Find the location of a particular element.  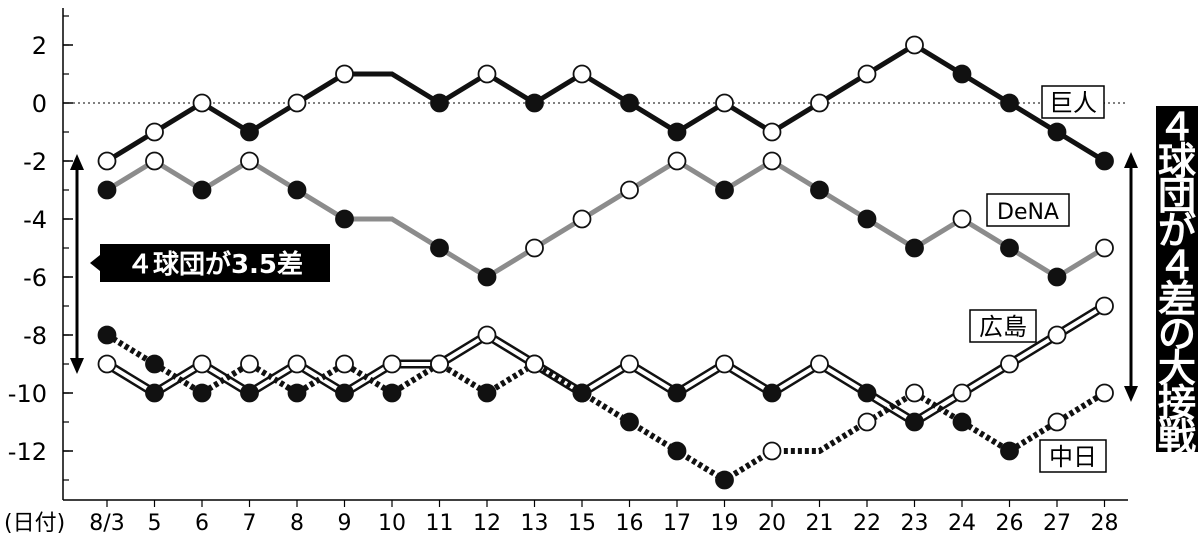

right-arrow-head-top is located at coordinates (1131, 160).